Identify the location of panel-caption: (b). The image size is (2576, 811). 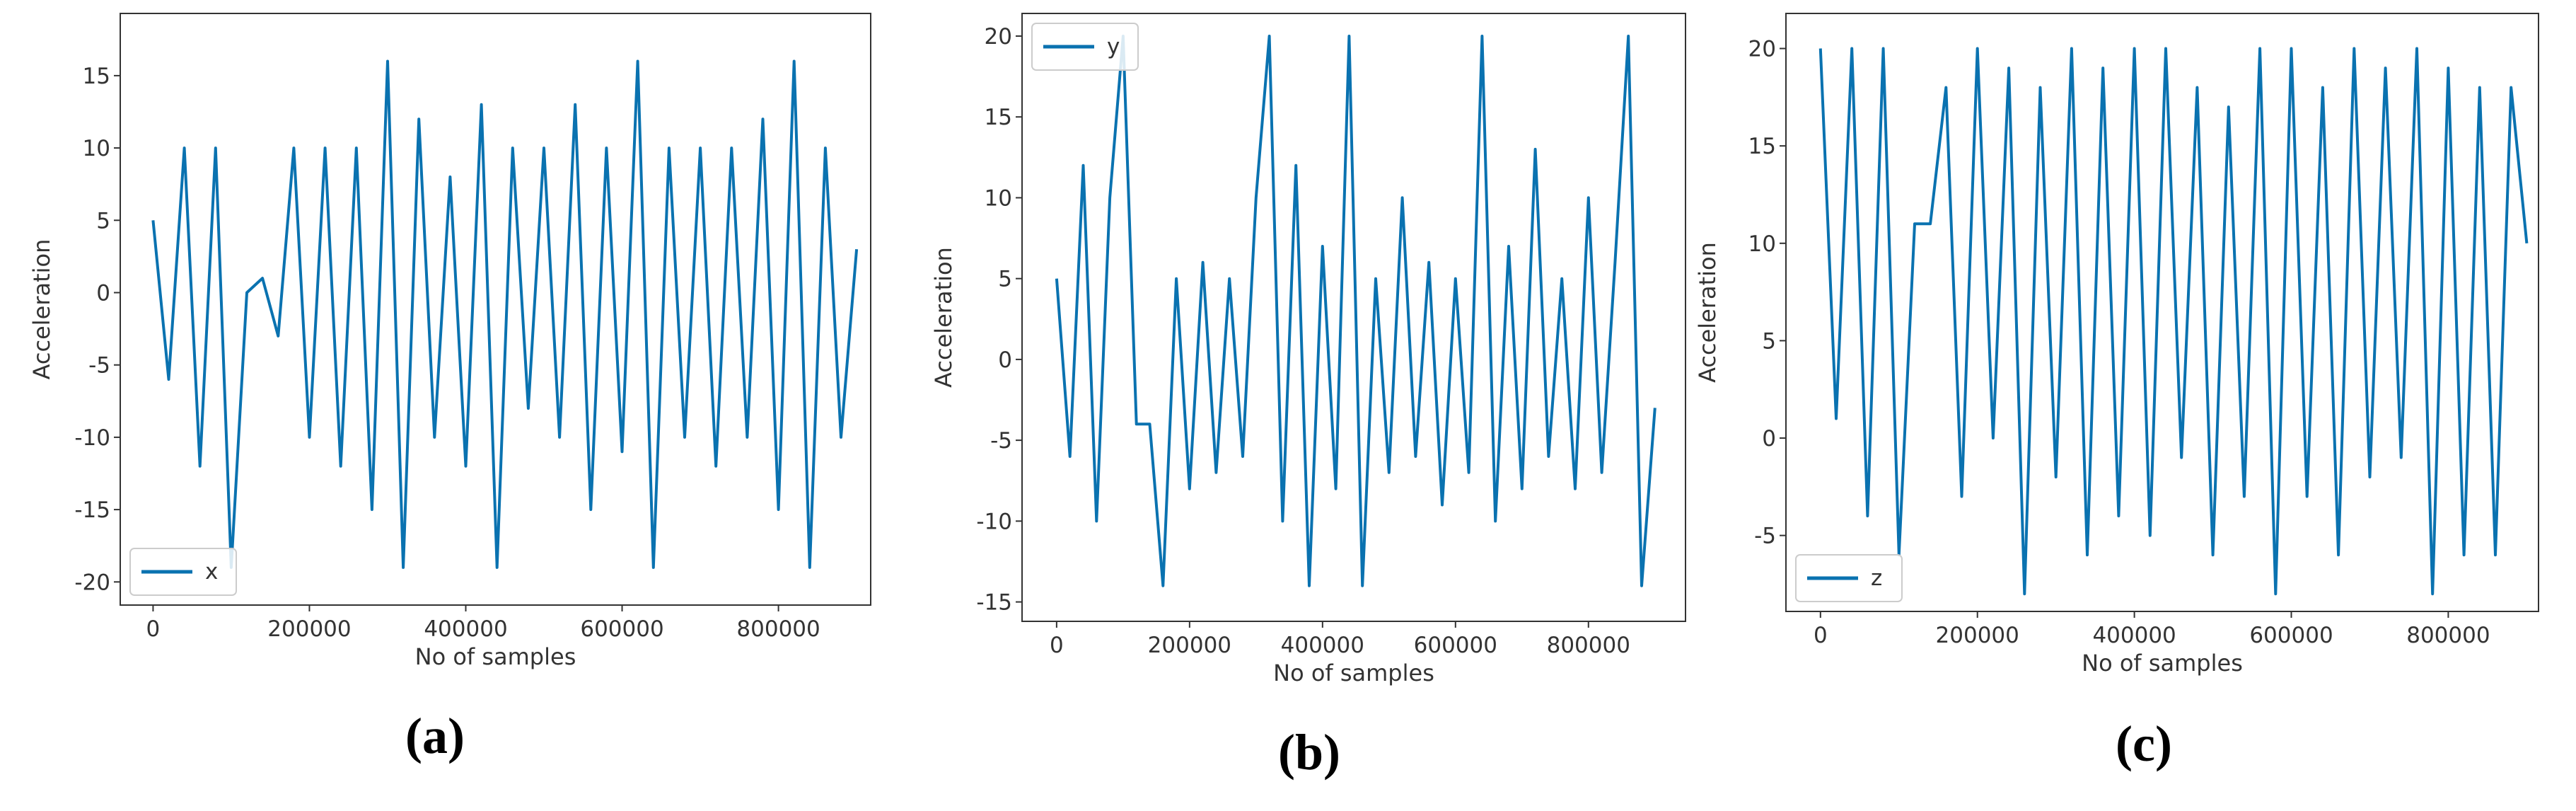
(1309, 752).